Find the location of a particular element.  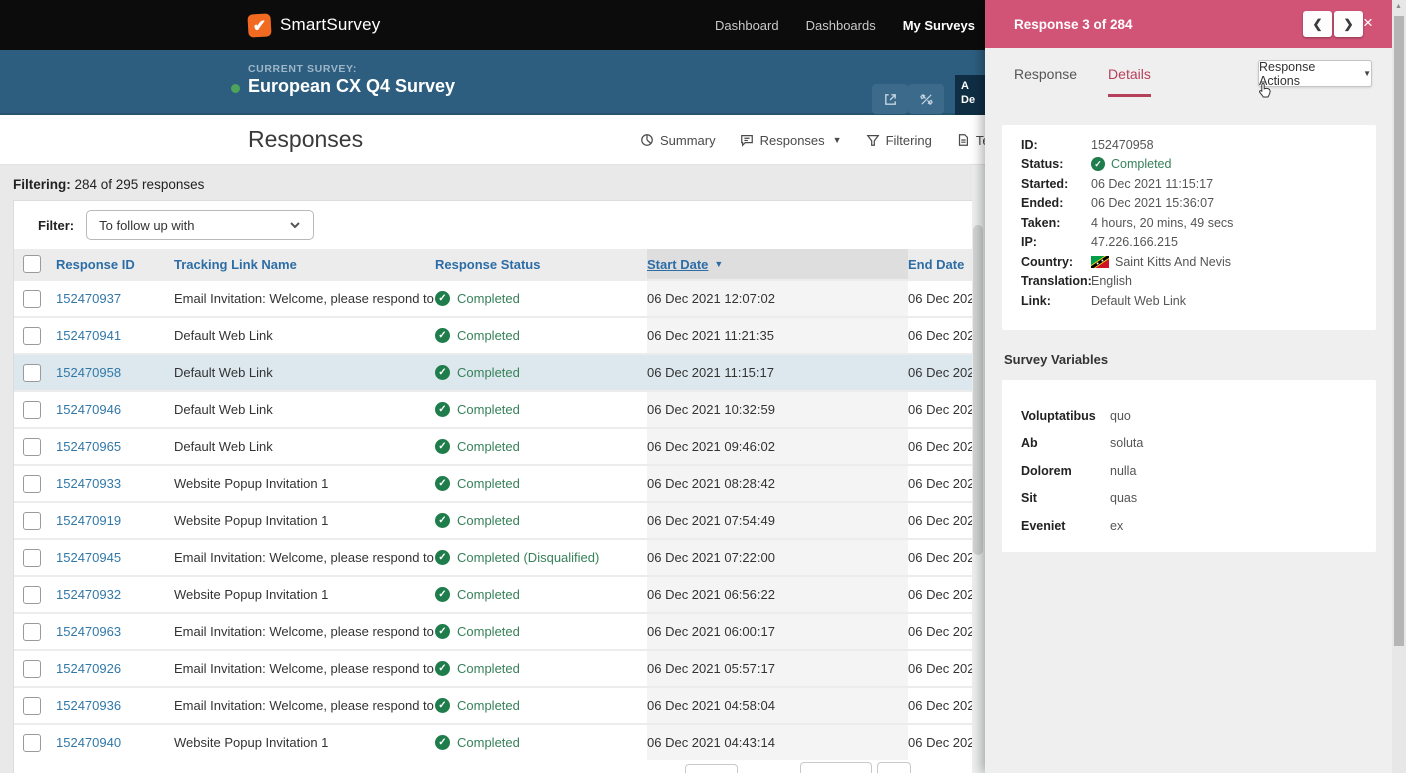

tab-responses-label: Responses is located at coordinates (792, 140).